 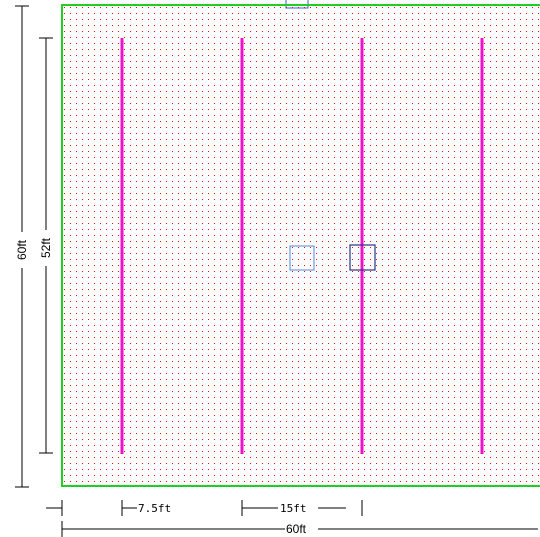 I want to click on edge-offset-label: 7.5ft, so click(x=154, y=508).